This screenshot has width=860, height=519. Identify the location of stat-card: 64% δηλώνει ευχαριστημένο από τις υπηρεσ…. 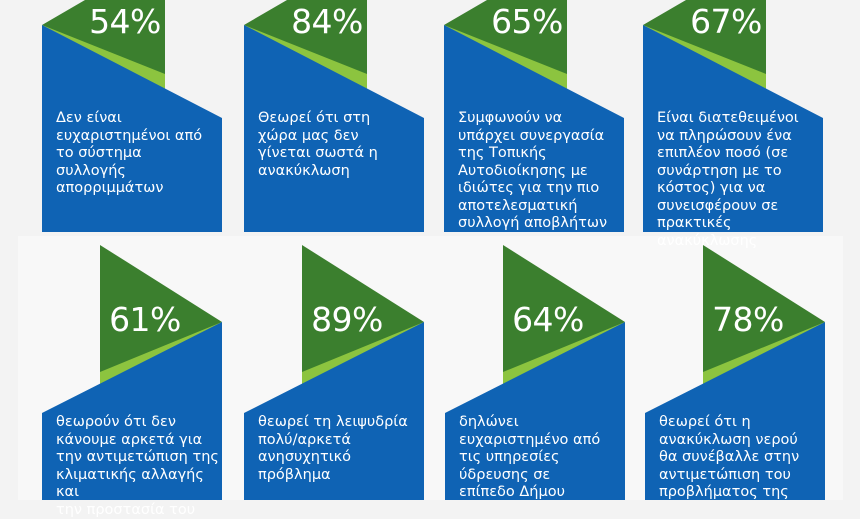
(536, 372).